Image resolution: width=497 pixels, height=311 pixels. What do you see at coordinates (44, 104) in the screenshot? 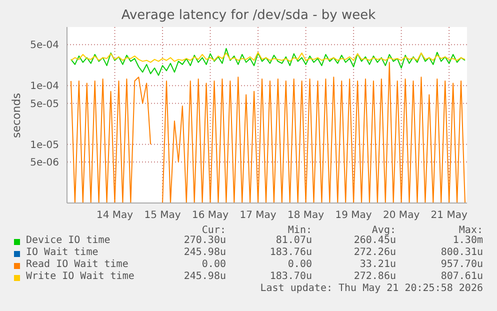
I see `y-tick-label: 5e-05` at bounding box center [44, 104].